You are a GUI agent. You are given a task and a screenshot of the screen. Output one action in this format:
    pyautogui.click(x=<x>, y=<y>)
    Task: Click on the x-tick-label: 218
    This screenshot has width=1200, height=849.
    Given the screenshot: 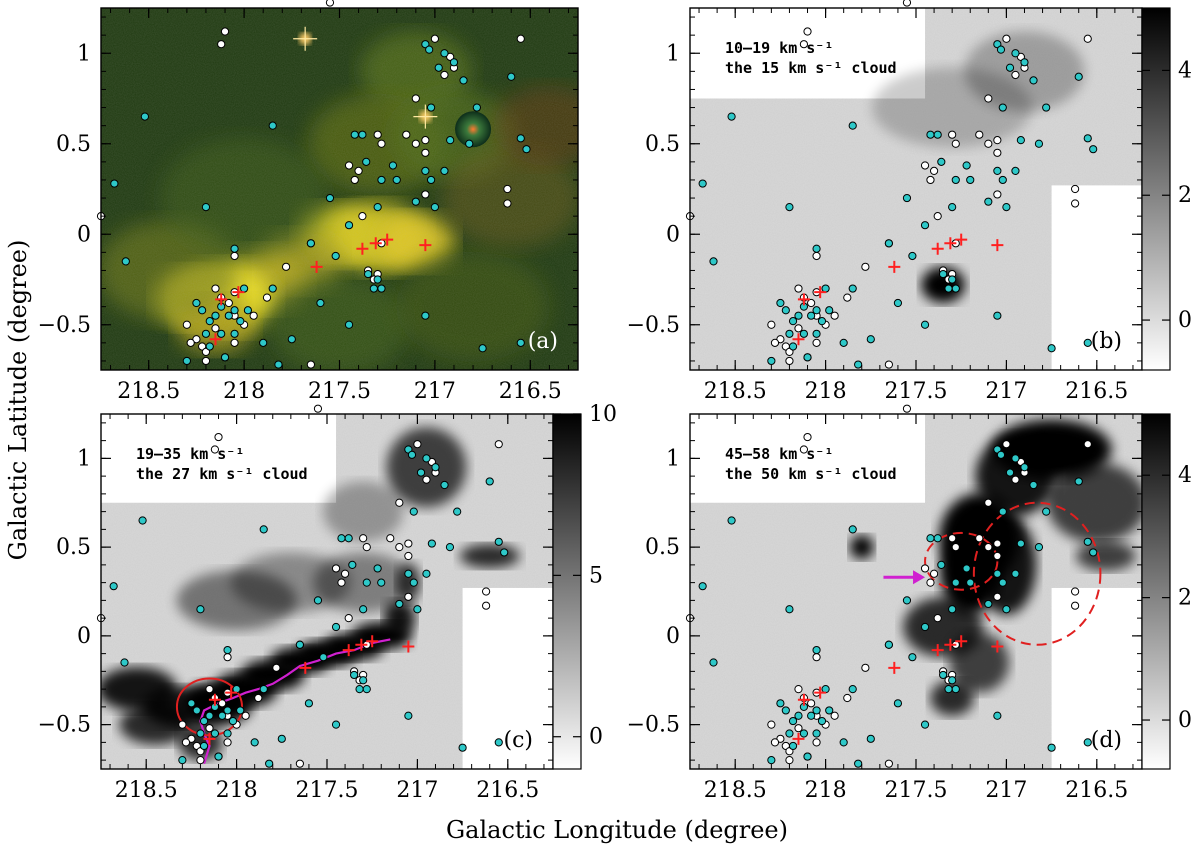 What is the action you would take?
    pyautogui.click(x=826, y=391)
    